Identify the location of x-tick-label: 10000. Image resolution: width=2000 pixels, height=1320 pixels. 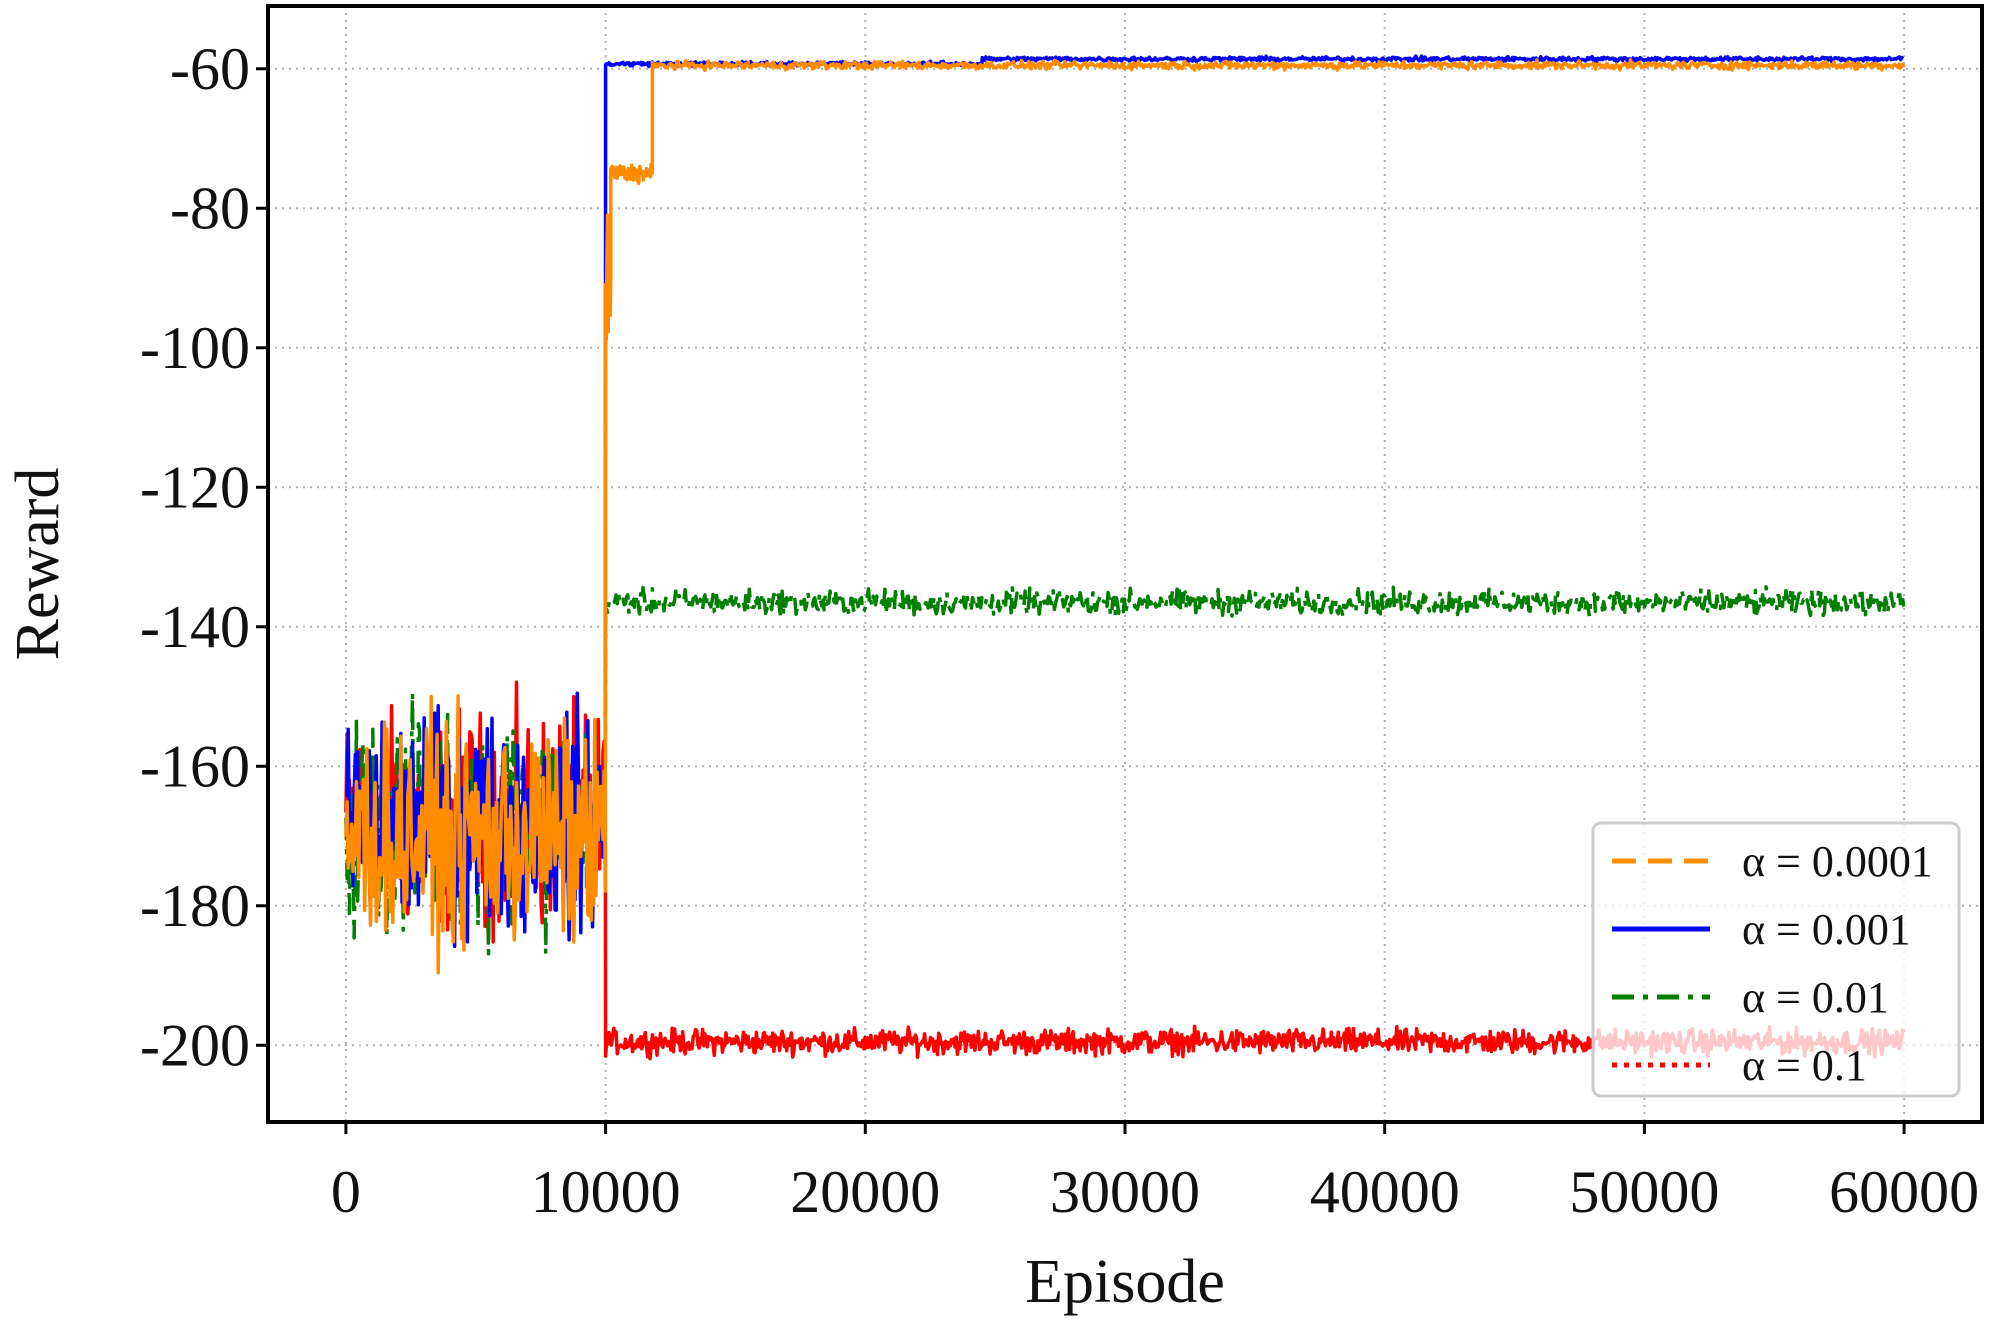
(606, 1192).